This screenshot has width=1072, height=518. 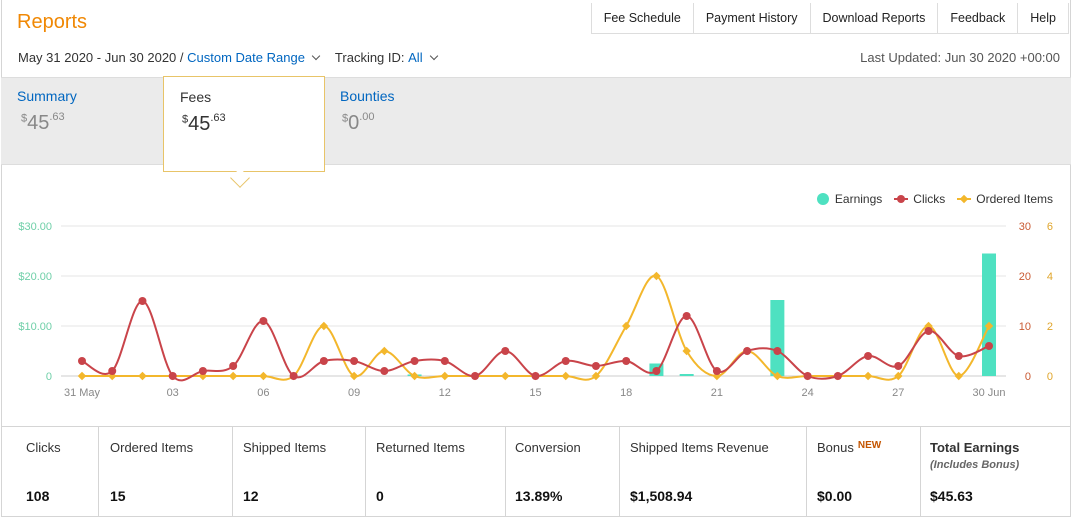 I want to click on stat-value: 0, so click(x=380, y=496).